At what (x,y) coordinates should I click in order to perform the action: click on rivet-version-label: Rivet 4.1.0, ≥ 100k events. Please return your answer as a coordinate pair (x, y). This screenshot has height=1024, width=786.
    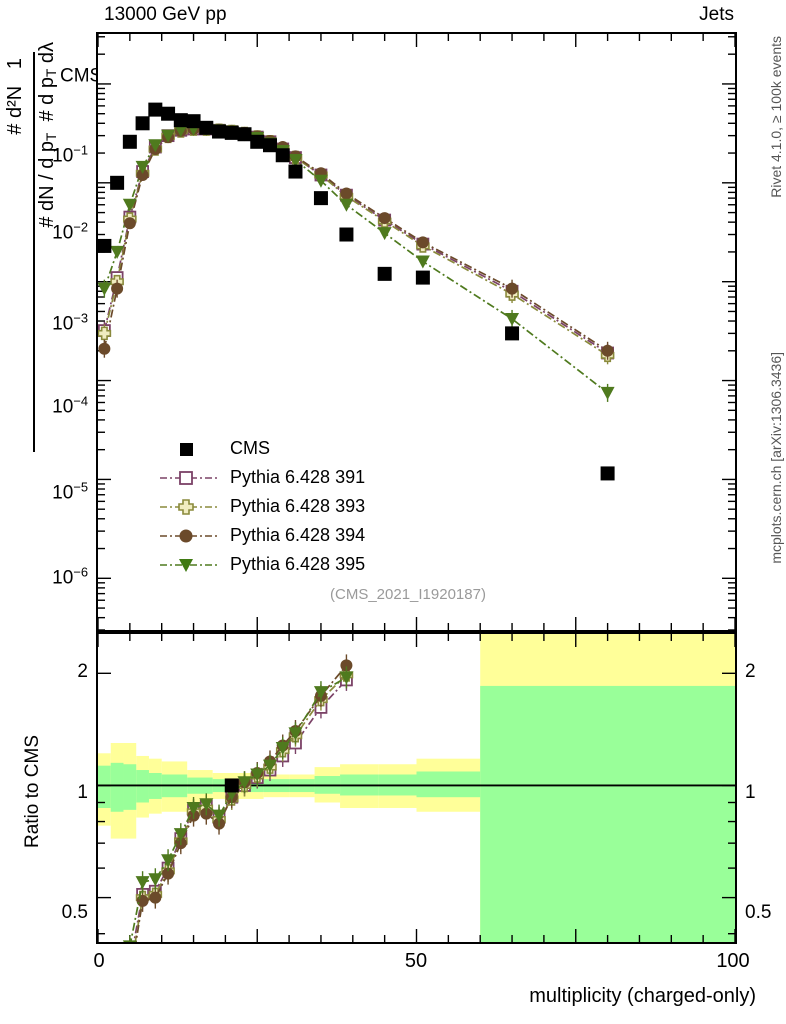
    Looking at the image, I should click on (776, 117).